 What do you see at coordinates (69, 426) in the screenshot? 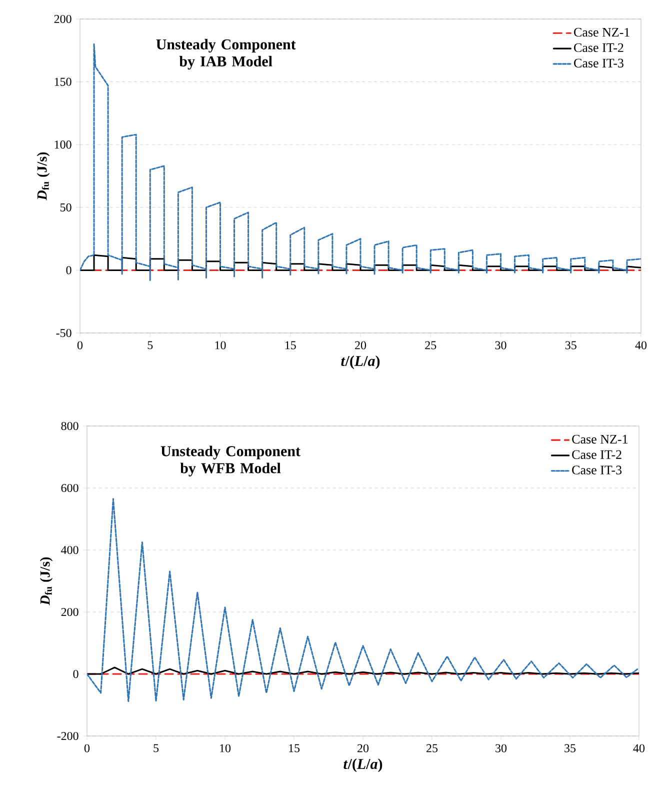
I see `y-tick-label: 800` at bounding box center [69, 426].